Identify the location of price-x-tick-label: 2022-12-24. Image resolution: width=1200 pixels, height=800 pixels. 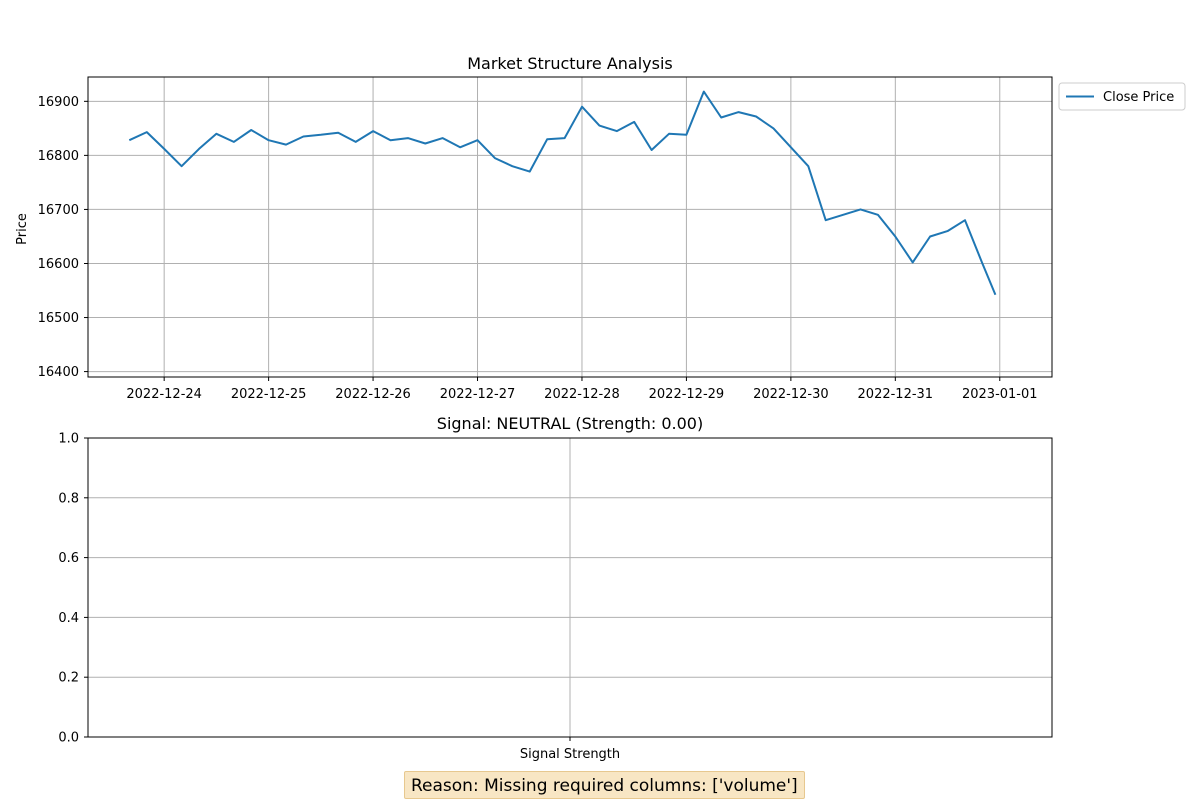
(164, 394).